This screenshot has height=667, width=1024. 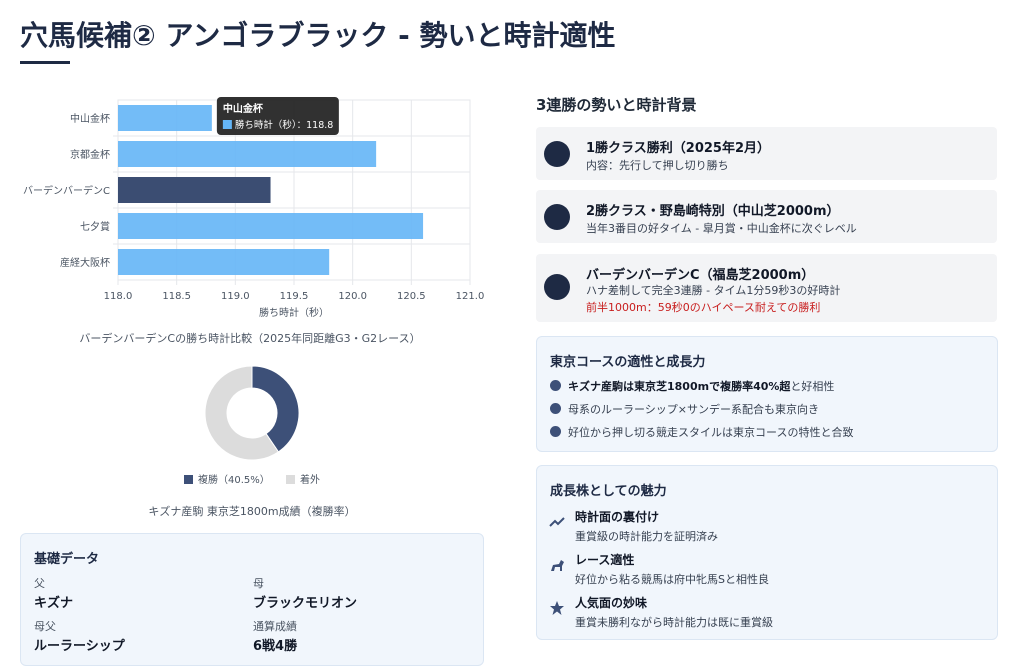 What do you see at coordinates (557, 565) in the screenshot?
I see `horse-icon` at bounding box center [557, 565].